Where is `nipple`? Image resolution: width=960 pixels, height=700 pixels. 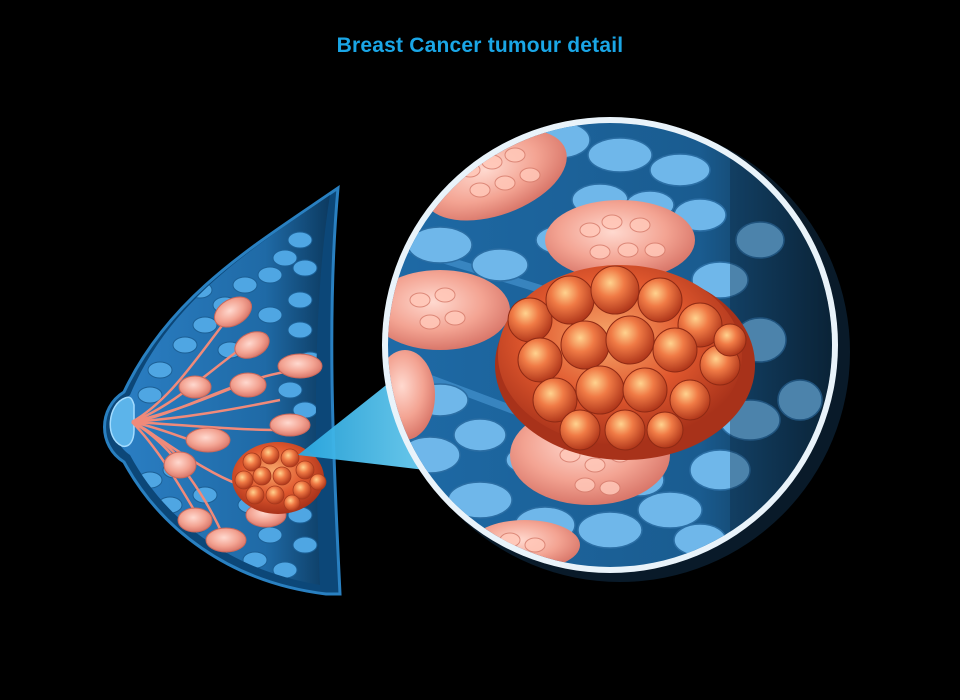 nipple is located at coordinates (122, 422).